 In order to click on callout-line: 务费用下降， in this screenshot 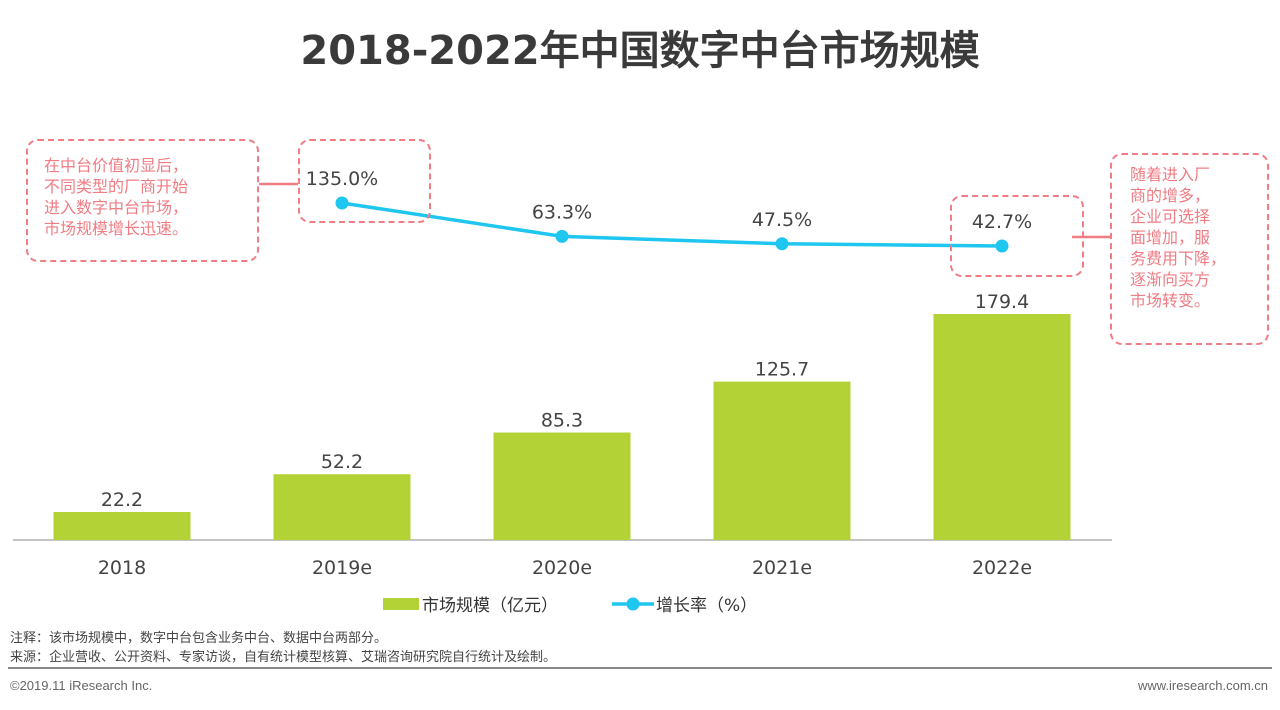, I will do `click(1178, 258)`.